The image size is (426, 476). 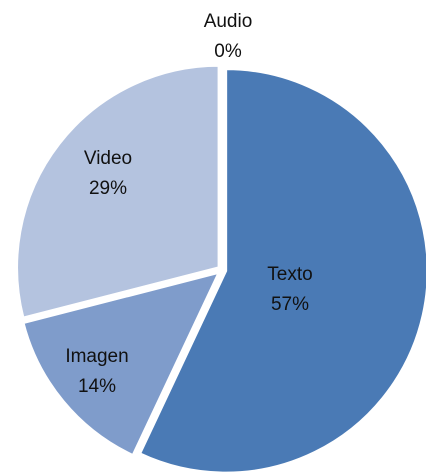 I want to click on slice-value-label: 14%, so click(x=97, y=386).